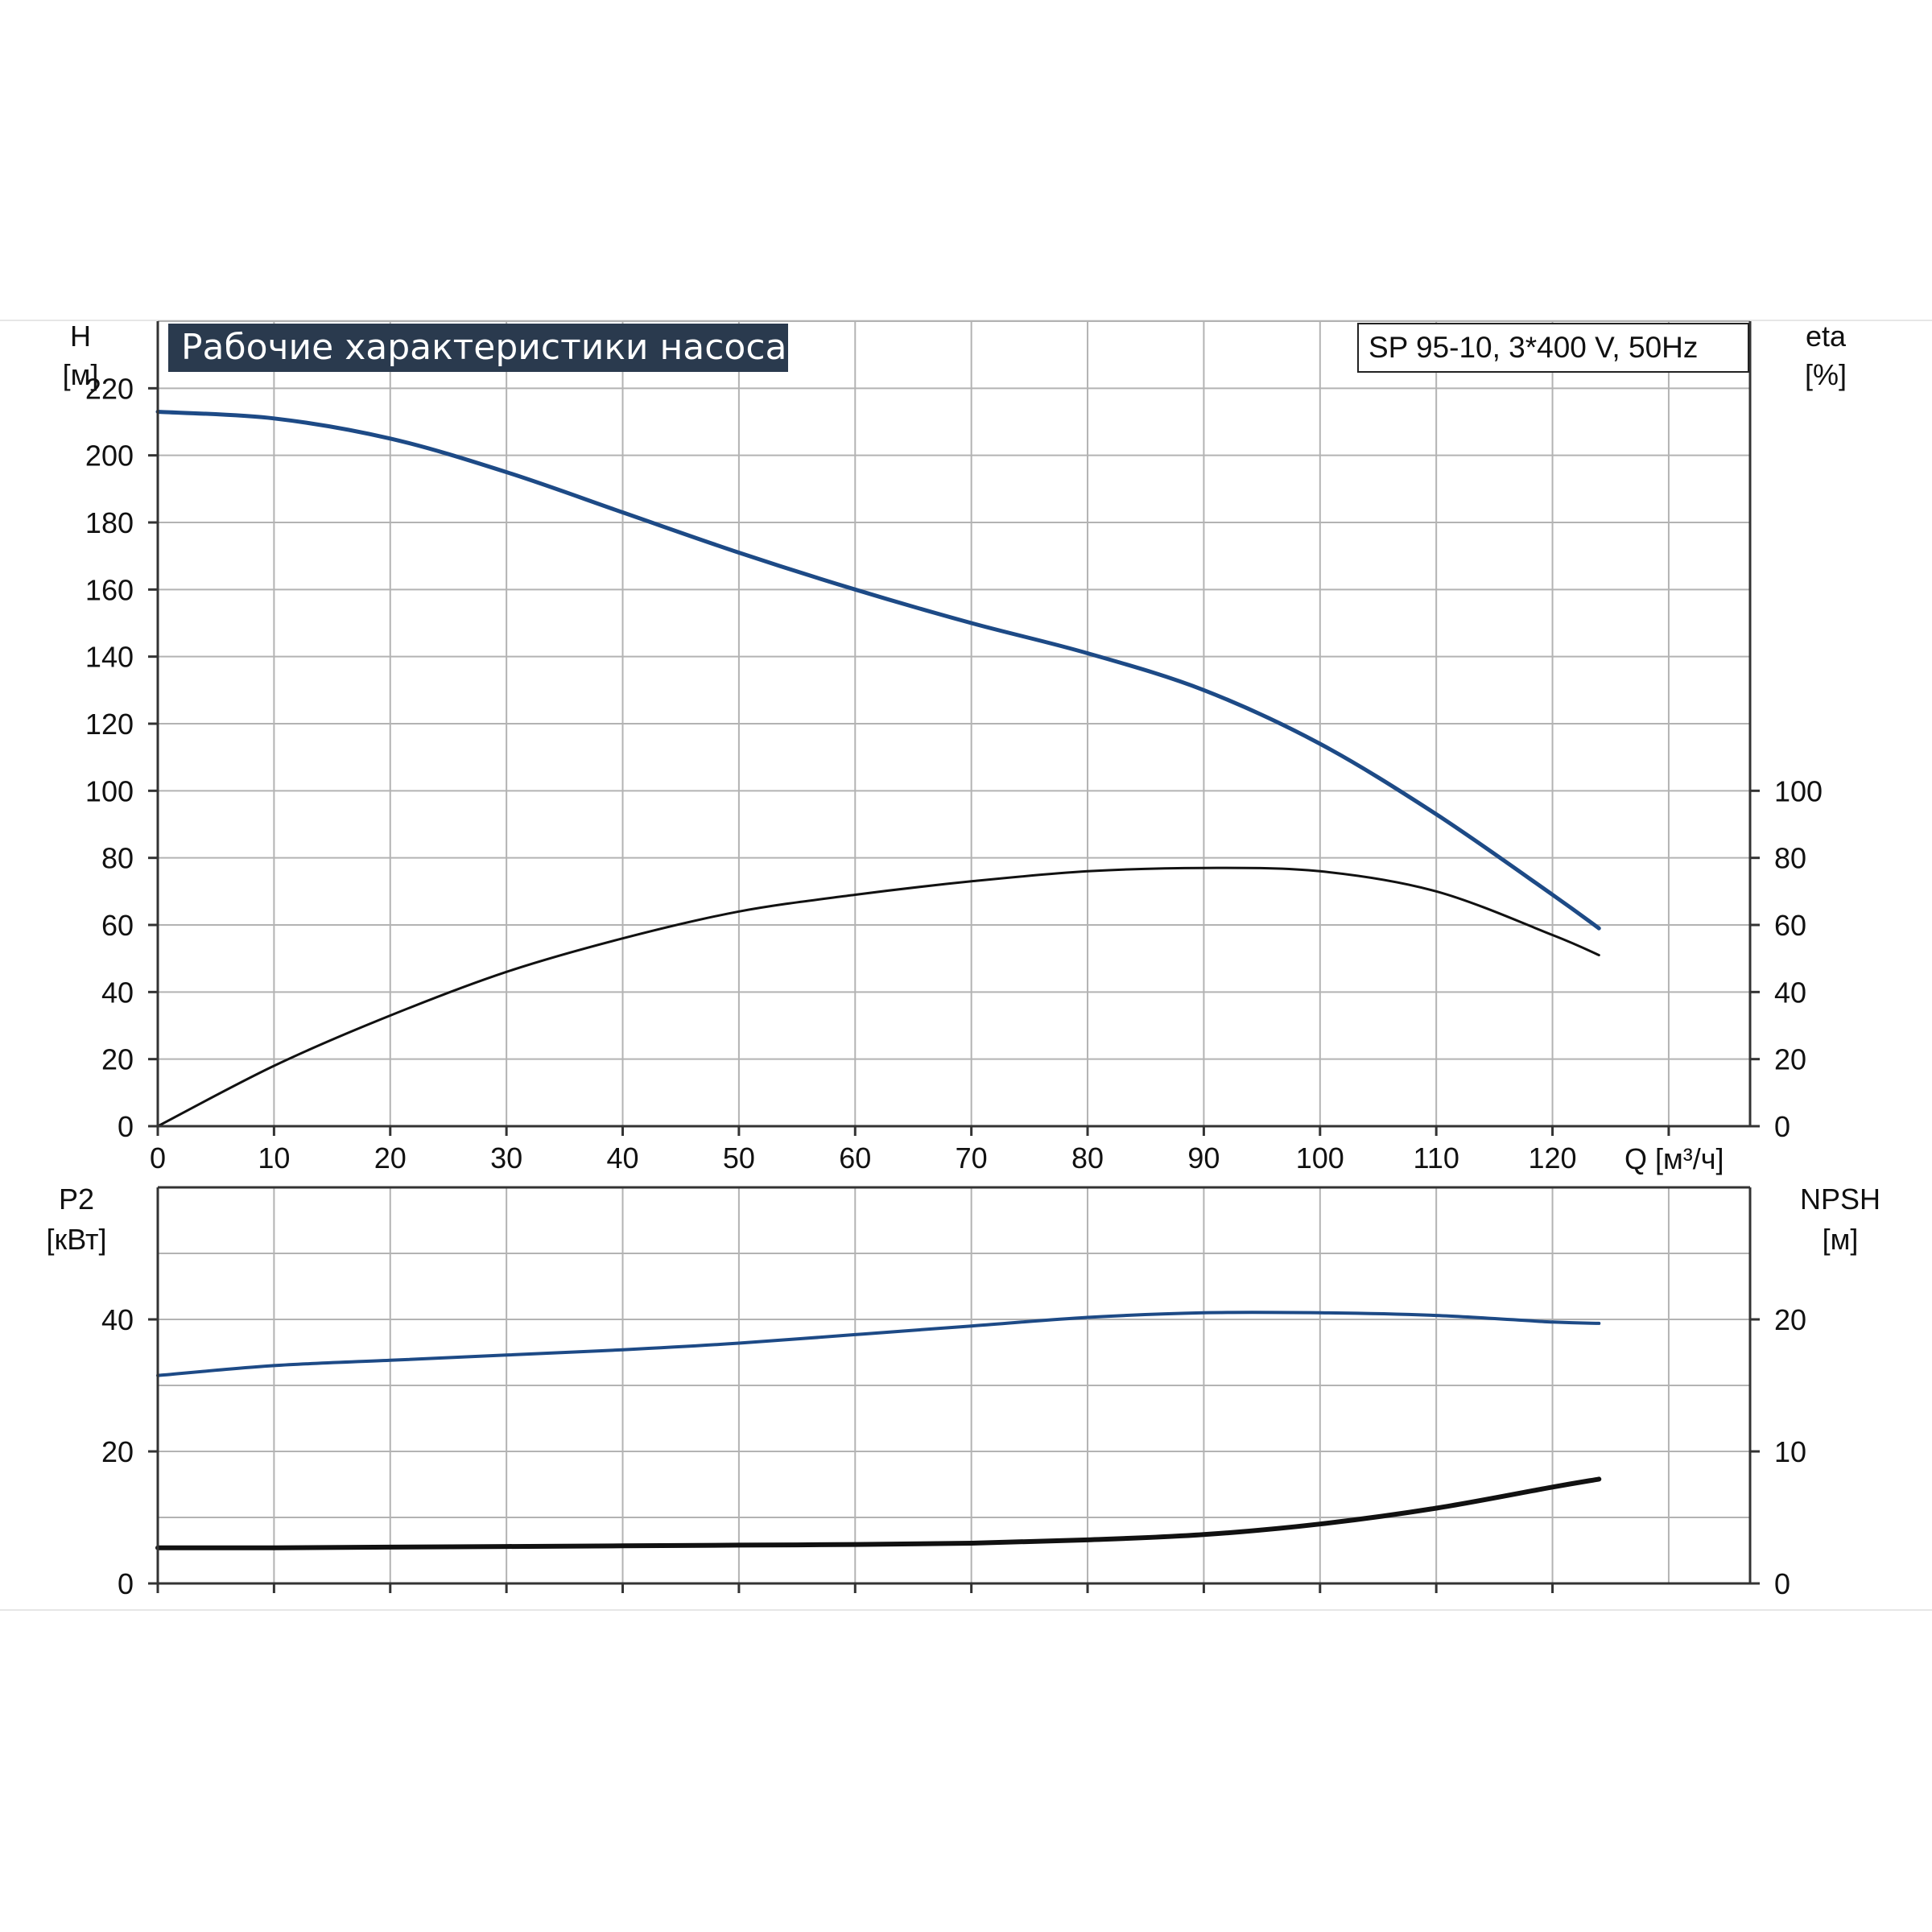 The width and height of the screenshot is (1932, 1932). What do you see at coordinates (1840, 1199) in the screenshot?
I see `bottom-right-axis-title: NPSH` at bounding box center [1840, 1199].